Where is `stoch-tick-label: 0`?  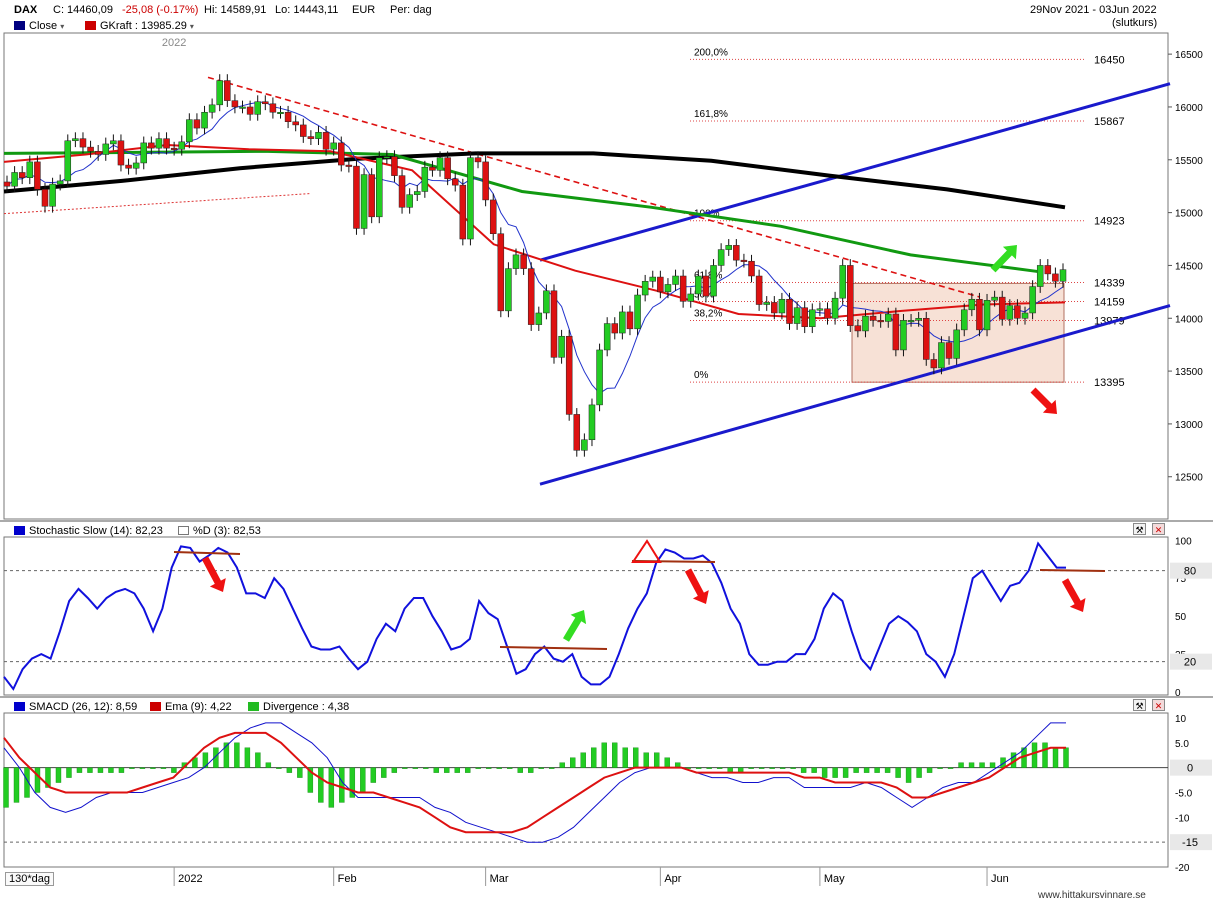 stoch-tick-label: 0 is located at coordinates (1178, 693).